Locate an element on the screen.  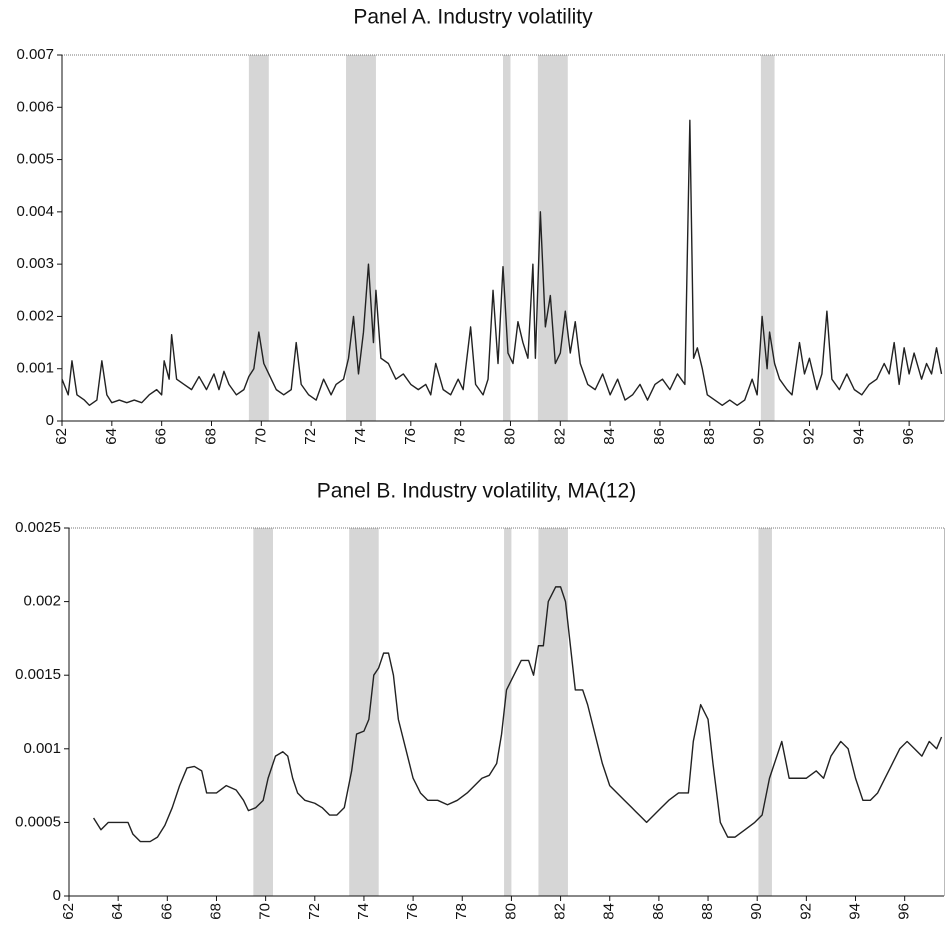
y-tick-label: 0.005 is located at coordinates (35, 159).